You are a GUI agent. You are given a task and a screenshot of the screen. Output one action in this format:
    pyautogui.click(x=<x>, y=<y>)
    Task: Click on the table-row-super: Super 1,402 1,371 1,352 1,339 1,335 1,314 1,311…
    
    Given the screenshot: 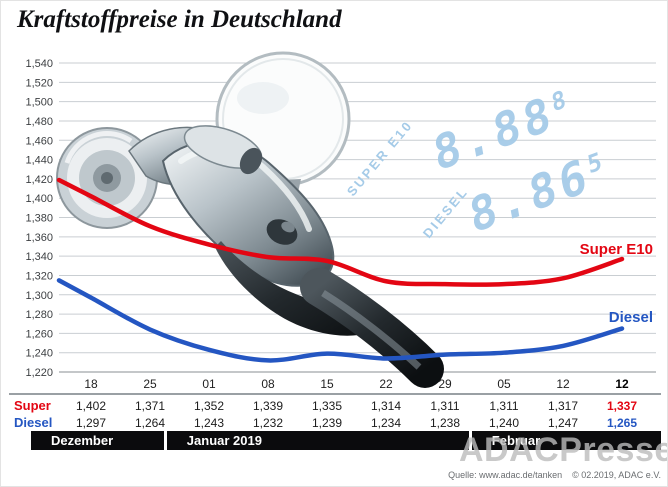 What is the action you would take?
    pyautogui.click(x=334, y=405)
    